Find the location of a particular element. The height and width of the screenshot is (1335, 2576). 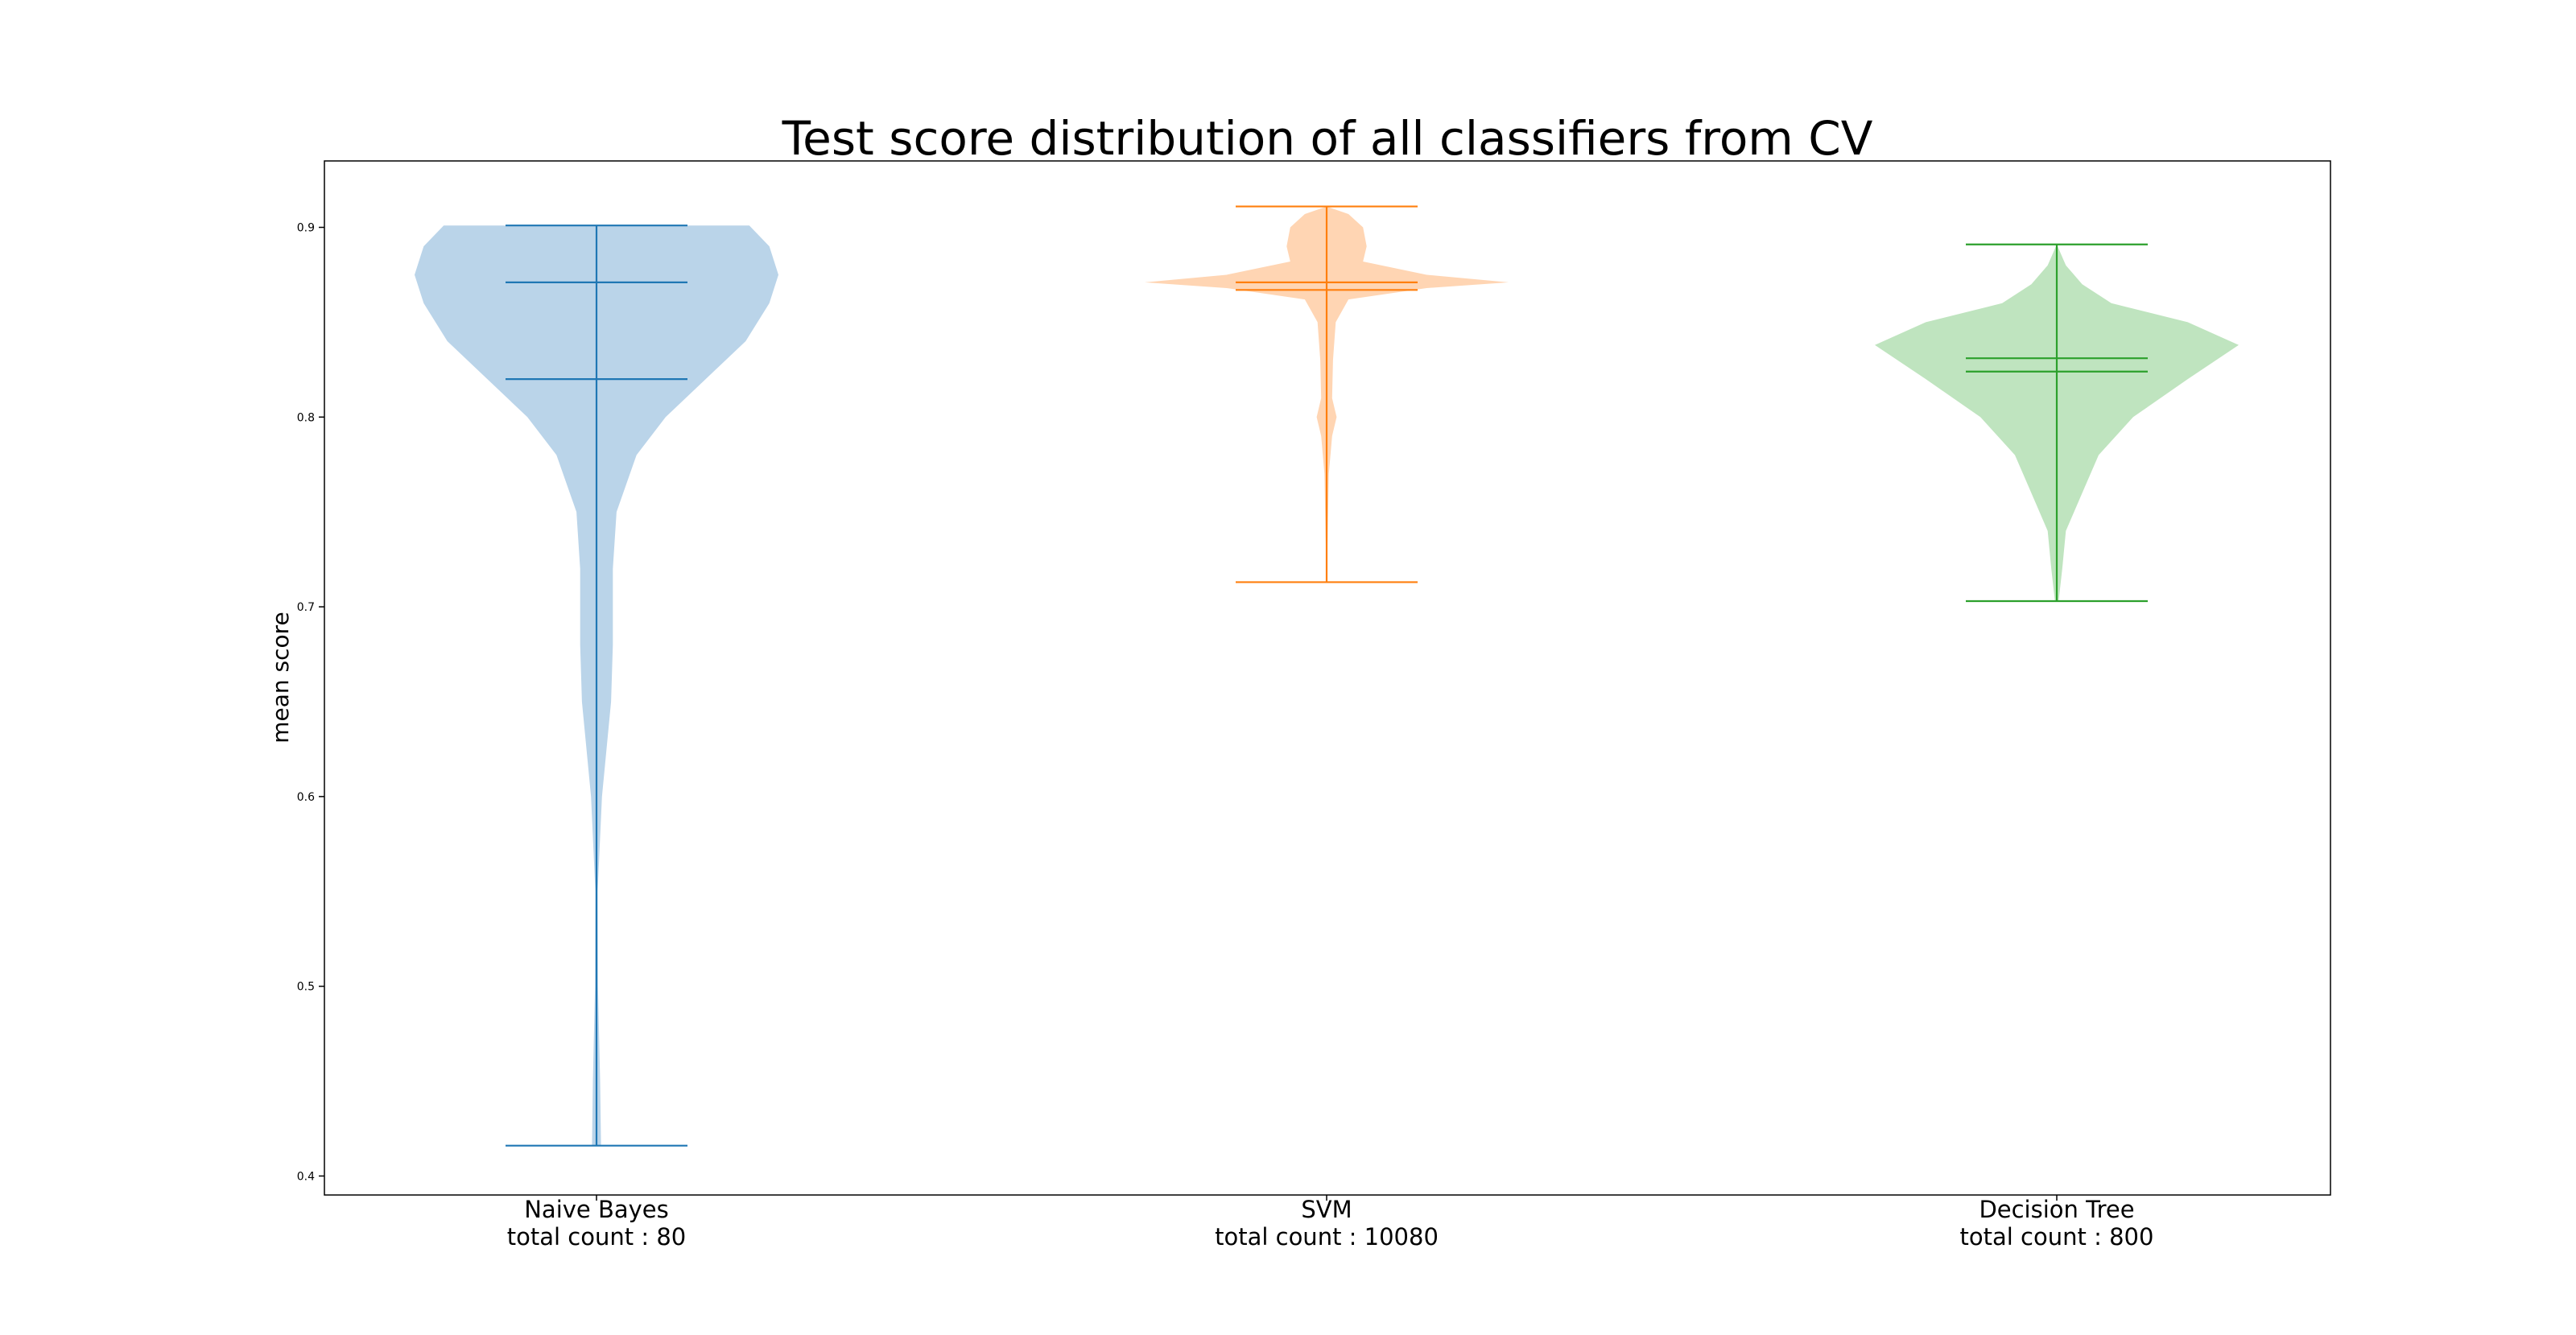

y-tick-label: 0.5 is located at coordinates (306, 987).